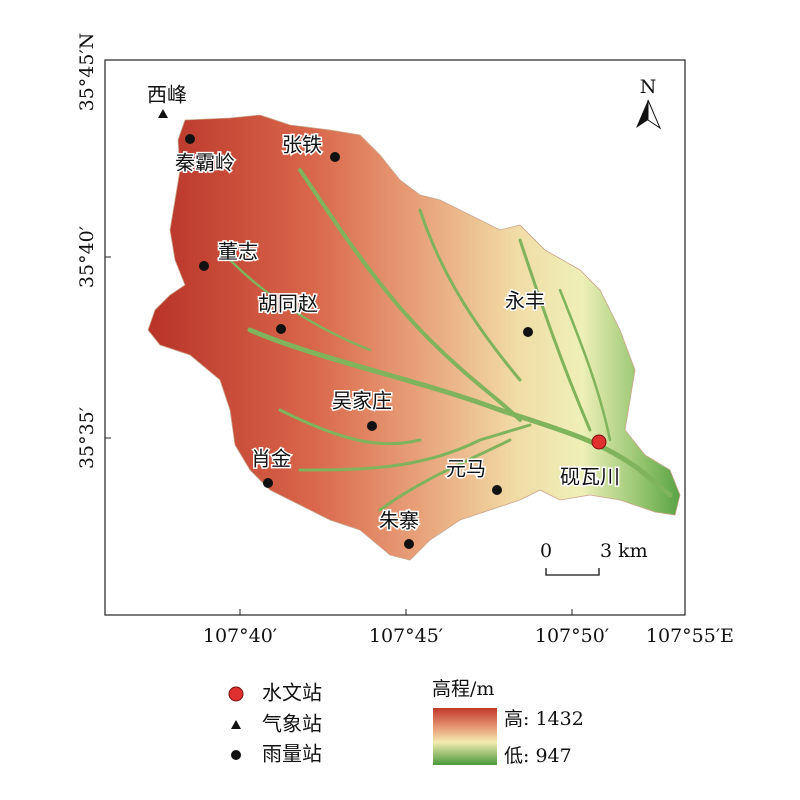 The height and width of the screenshot is (800, 800). Describe the element at coordinates (572, 636) in the screenshot. I see `lon-label: 107°50′` at that location.